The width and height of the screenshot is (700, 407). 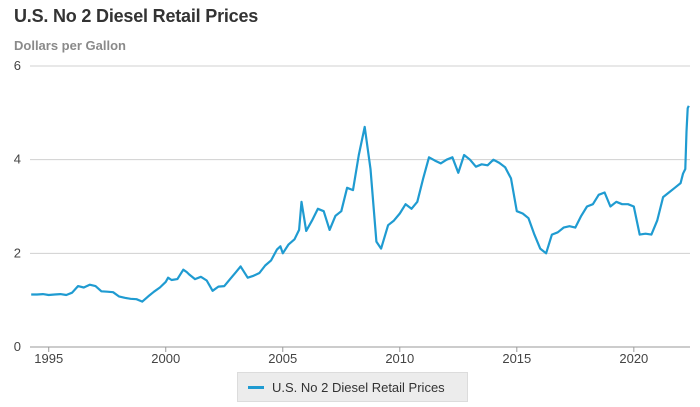 What do you see at coordinates (399, 358) in the screenshot?
I see `x-tick-label: 2010` at bounding box center [399, 358].